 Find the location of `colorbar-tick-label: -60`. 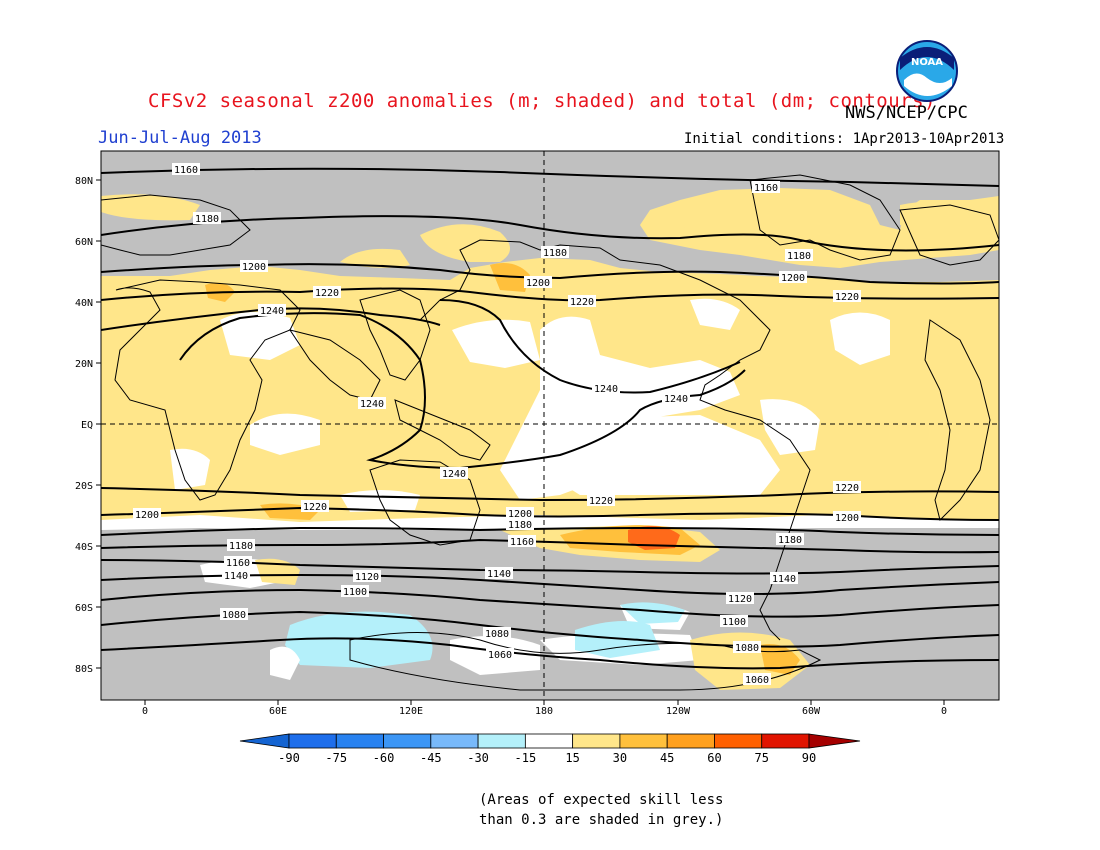

colorbar-tick-label: -60 is located at coordinates (384, 758).